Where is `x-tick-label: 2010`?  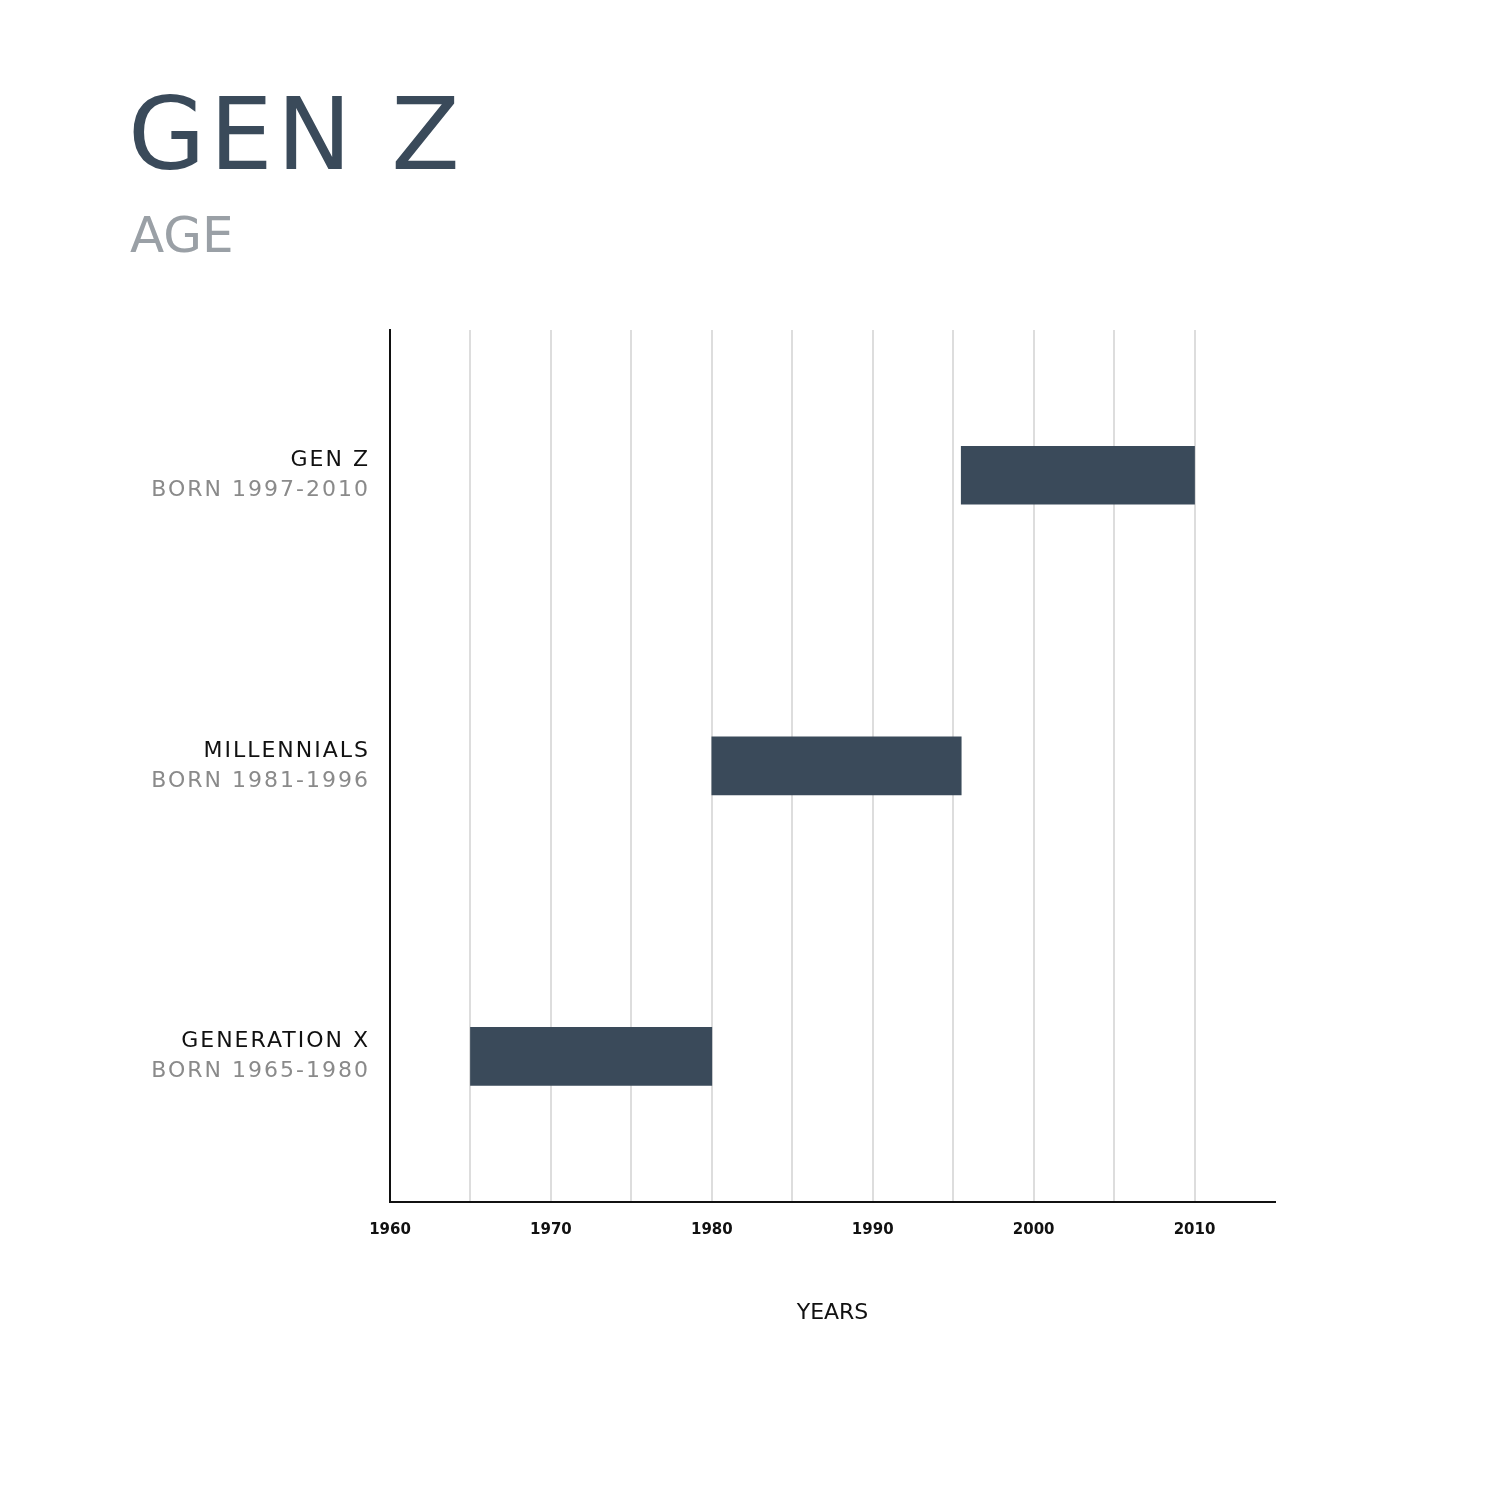
x-tick-label: 2010 is located at coordinates (1194, 1229).